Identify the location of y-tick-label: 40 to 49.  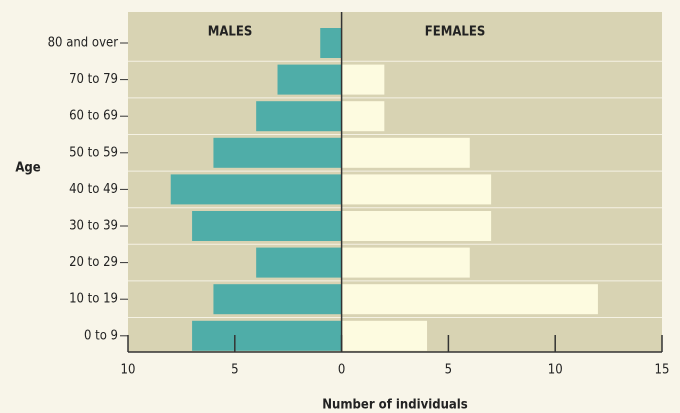
(93, 189).